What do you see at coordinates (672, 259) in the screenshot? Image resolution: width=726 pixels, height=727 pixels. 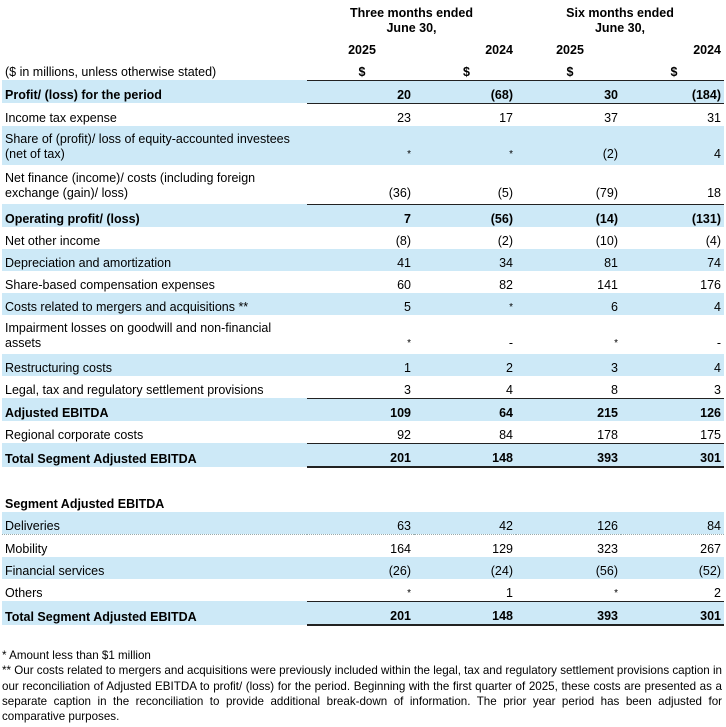 I see `cell-value: 74` at bounding box center [672, 259].